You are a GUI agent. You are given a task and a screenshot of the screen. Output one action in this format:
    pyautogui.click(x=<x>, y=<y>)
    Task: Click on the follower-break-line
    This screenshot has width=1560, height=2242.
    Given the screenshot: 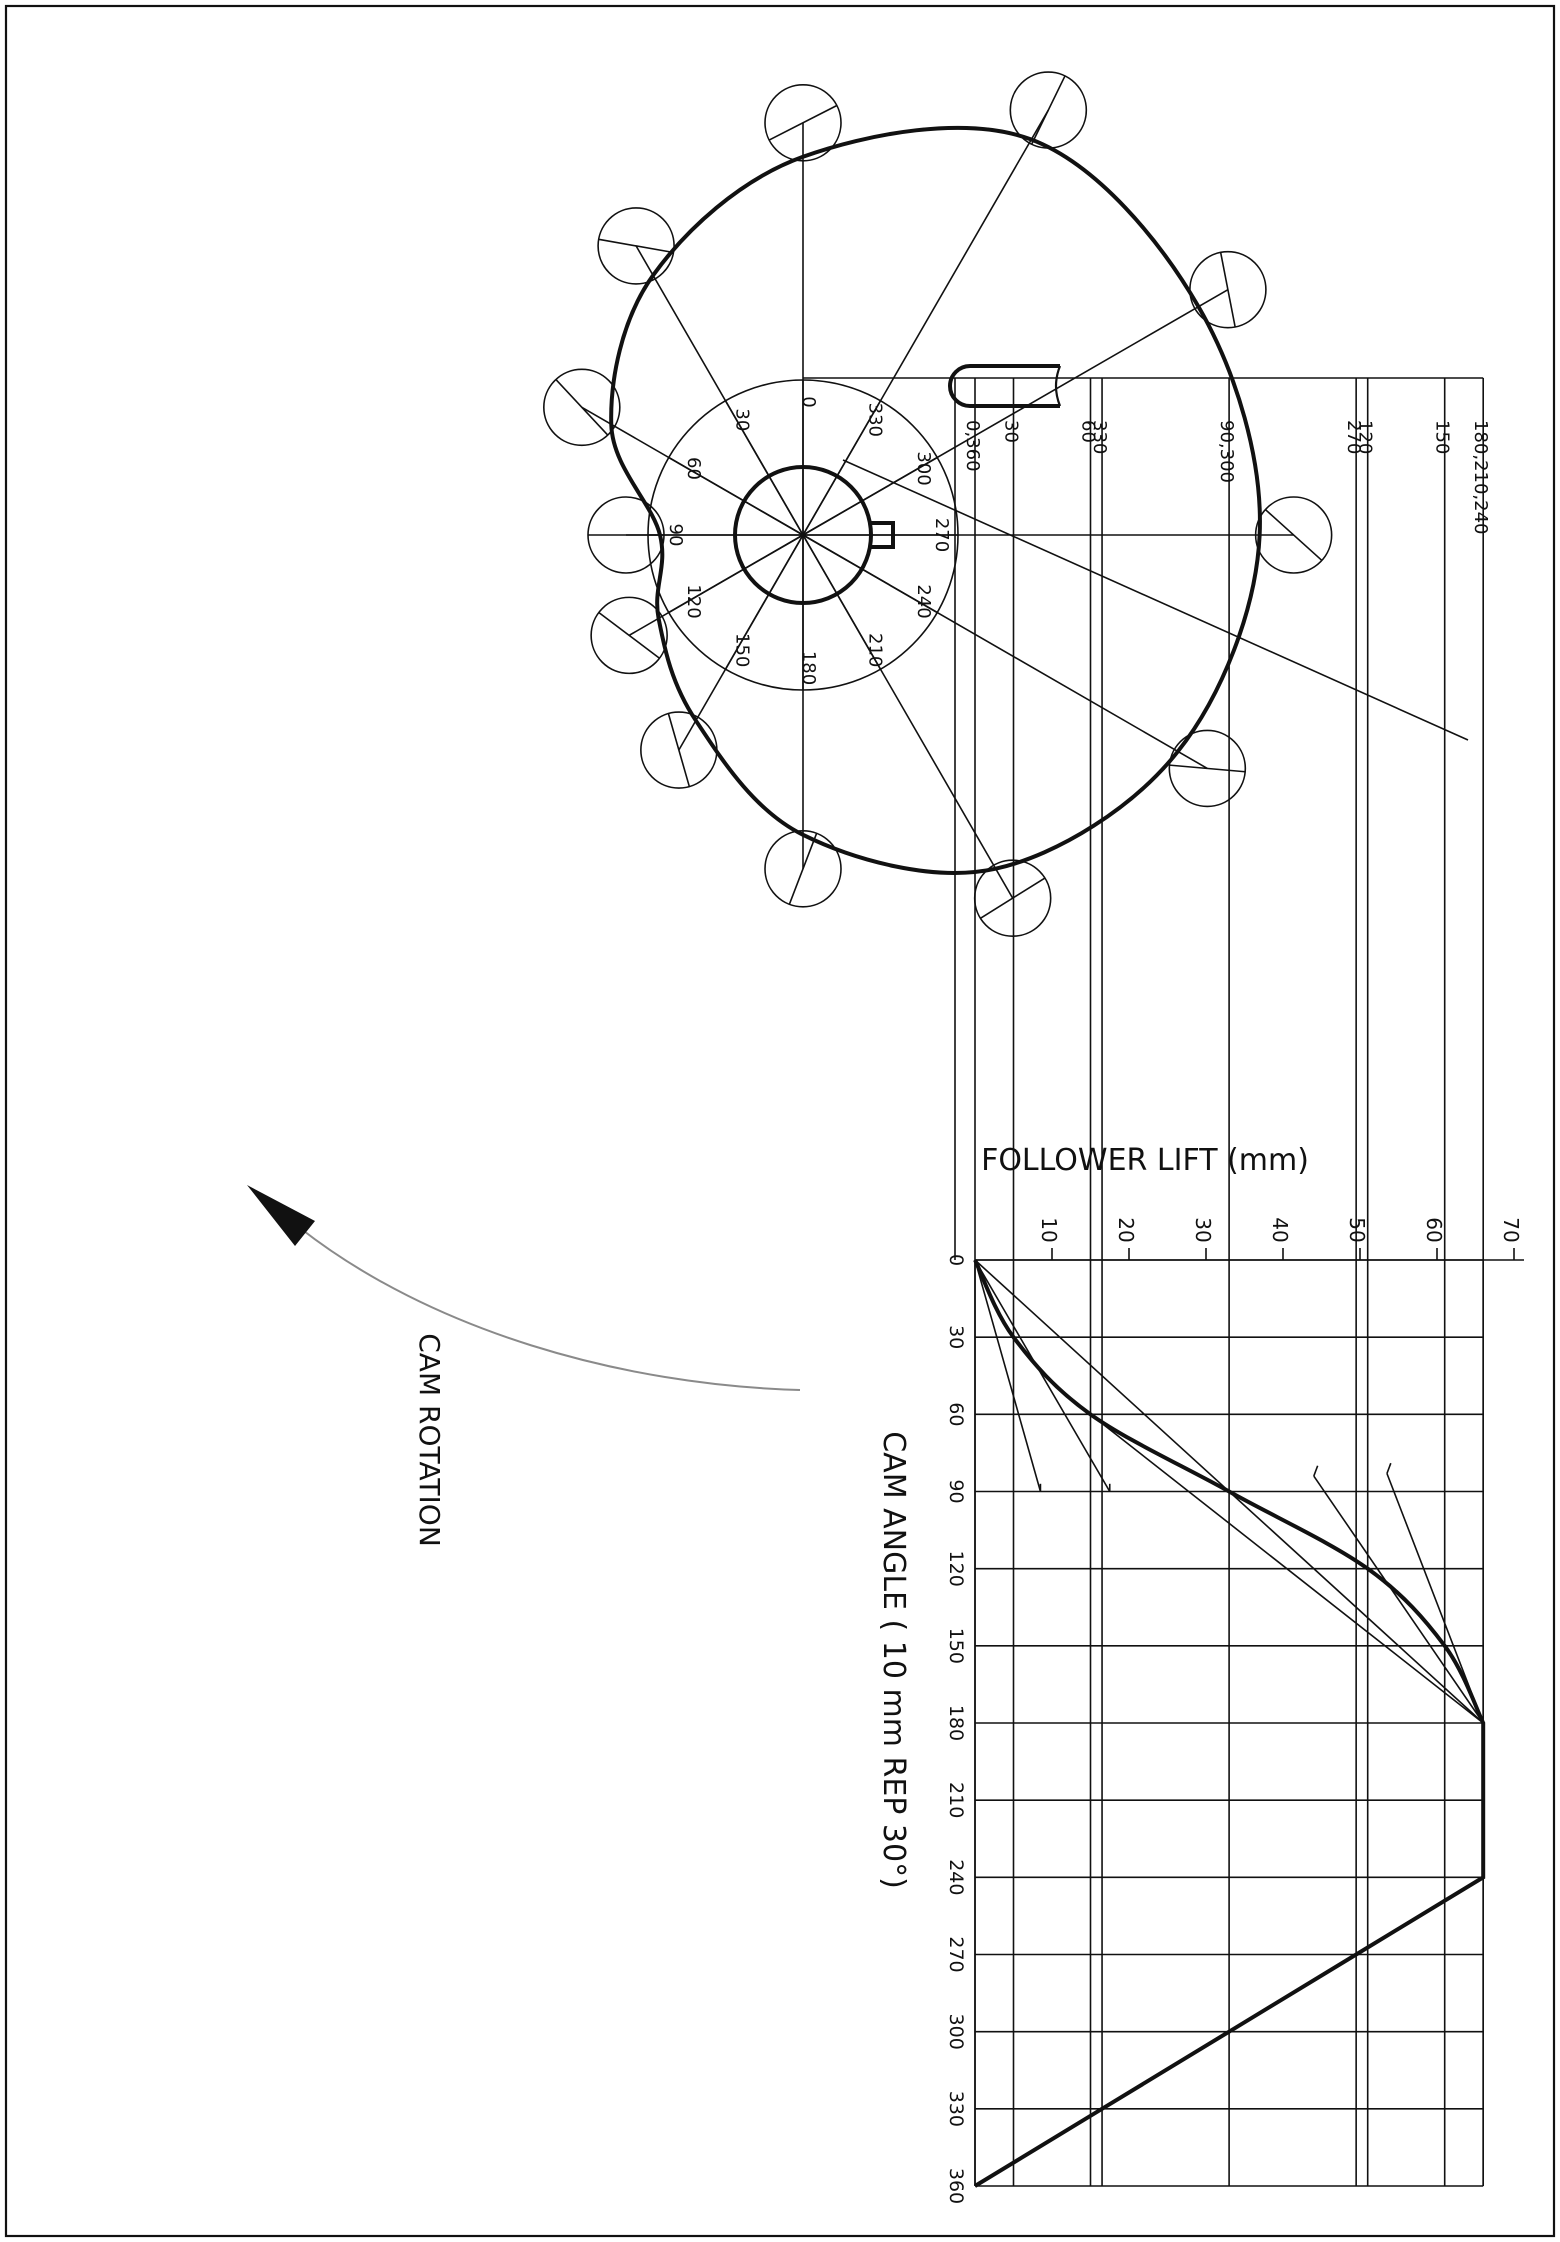 What is the action you would take?
    pyautogui.click(x=1058, y=386)
    